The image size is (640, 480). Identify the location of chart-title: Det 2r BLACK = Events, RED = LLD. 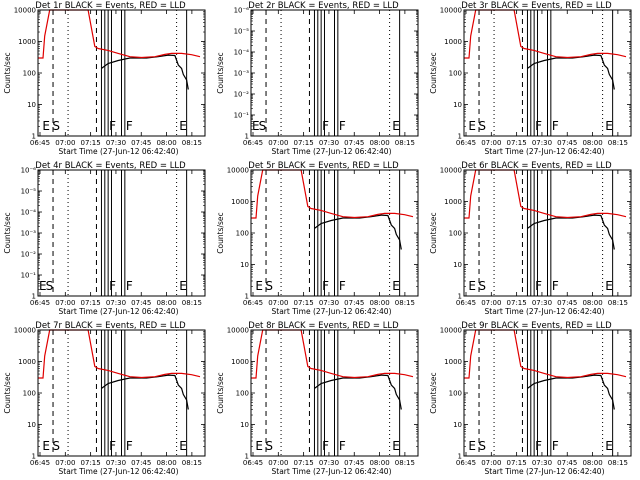
(323, 6).